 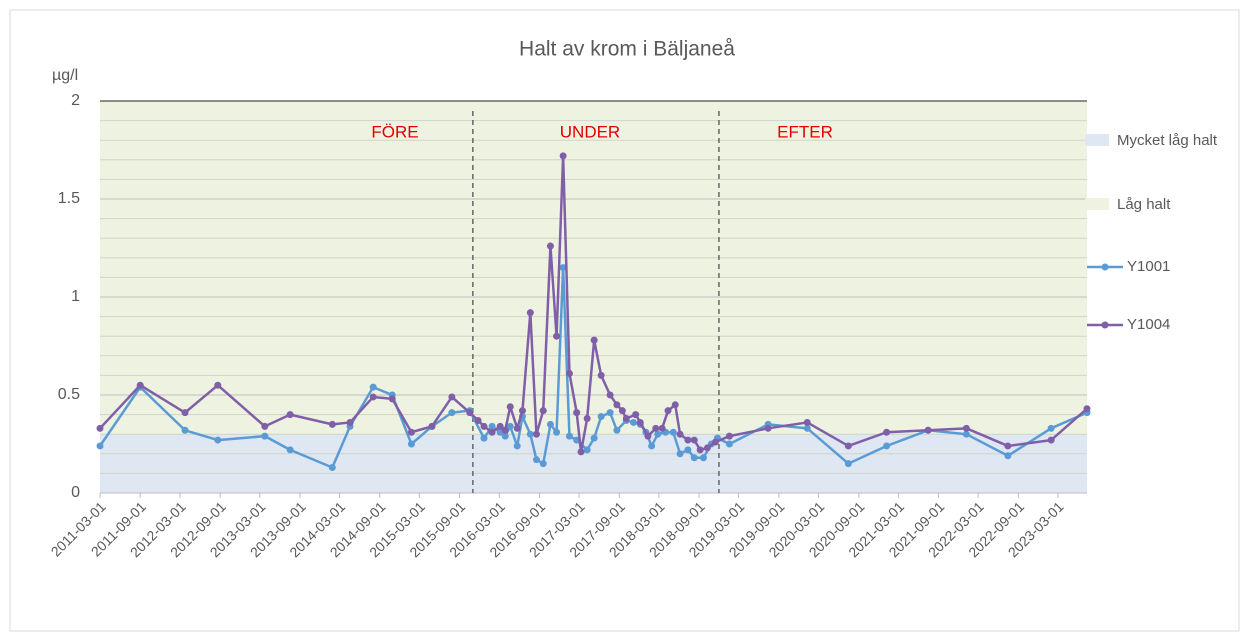 I want to click on legend-swatch, so click(x=1097, y=204).